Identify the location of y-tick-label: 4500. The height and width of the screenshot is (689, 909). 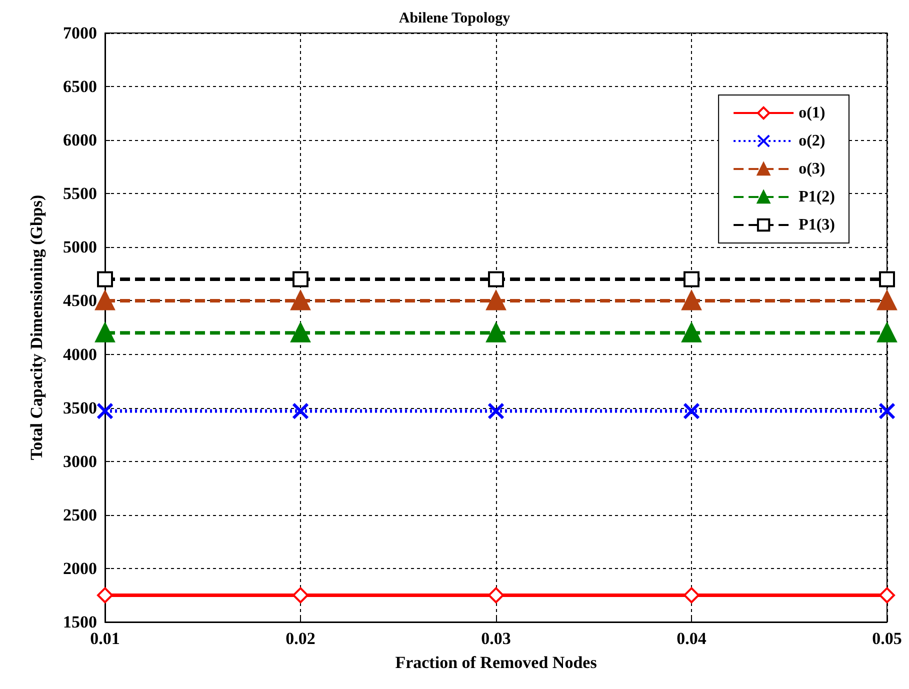
(80, 300).